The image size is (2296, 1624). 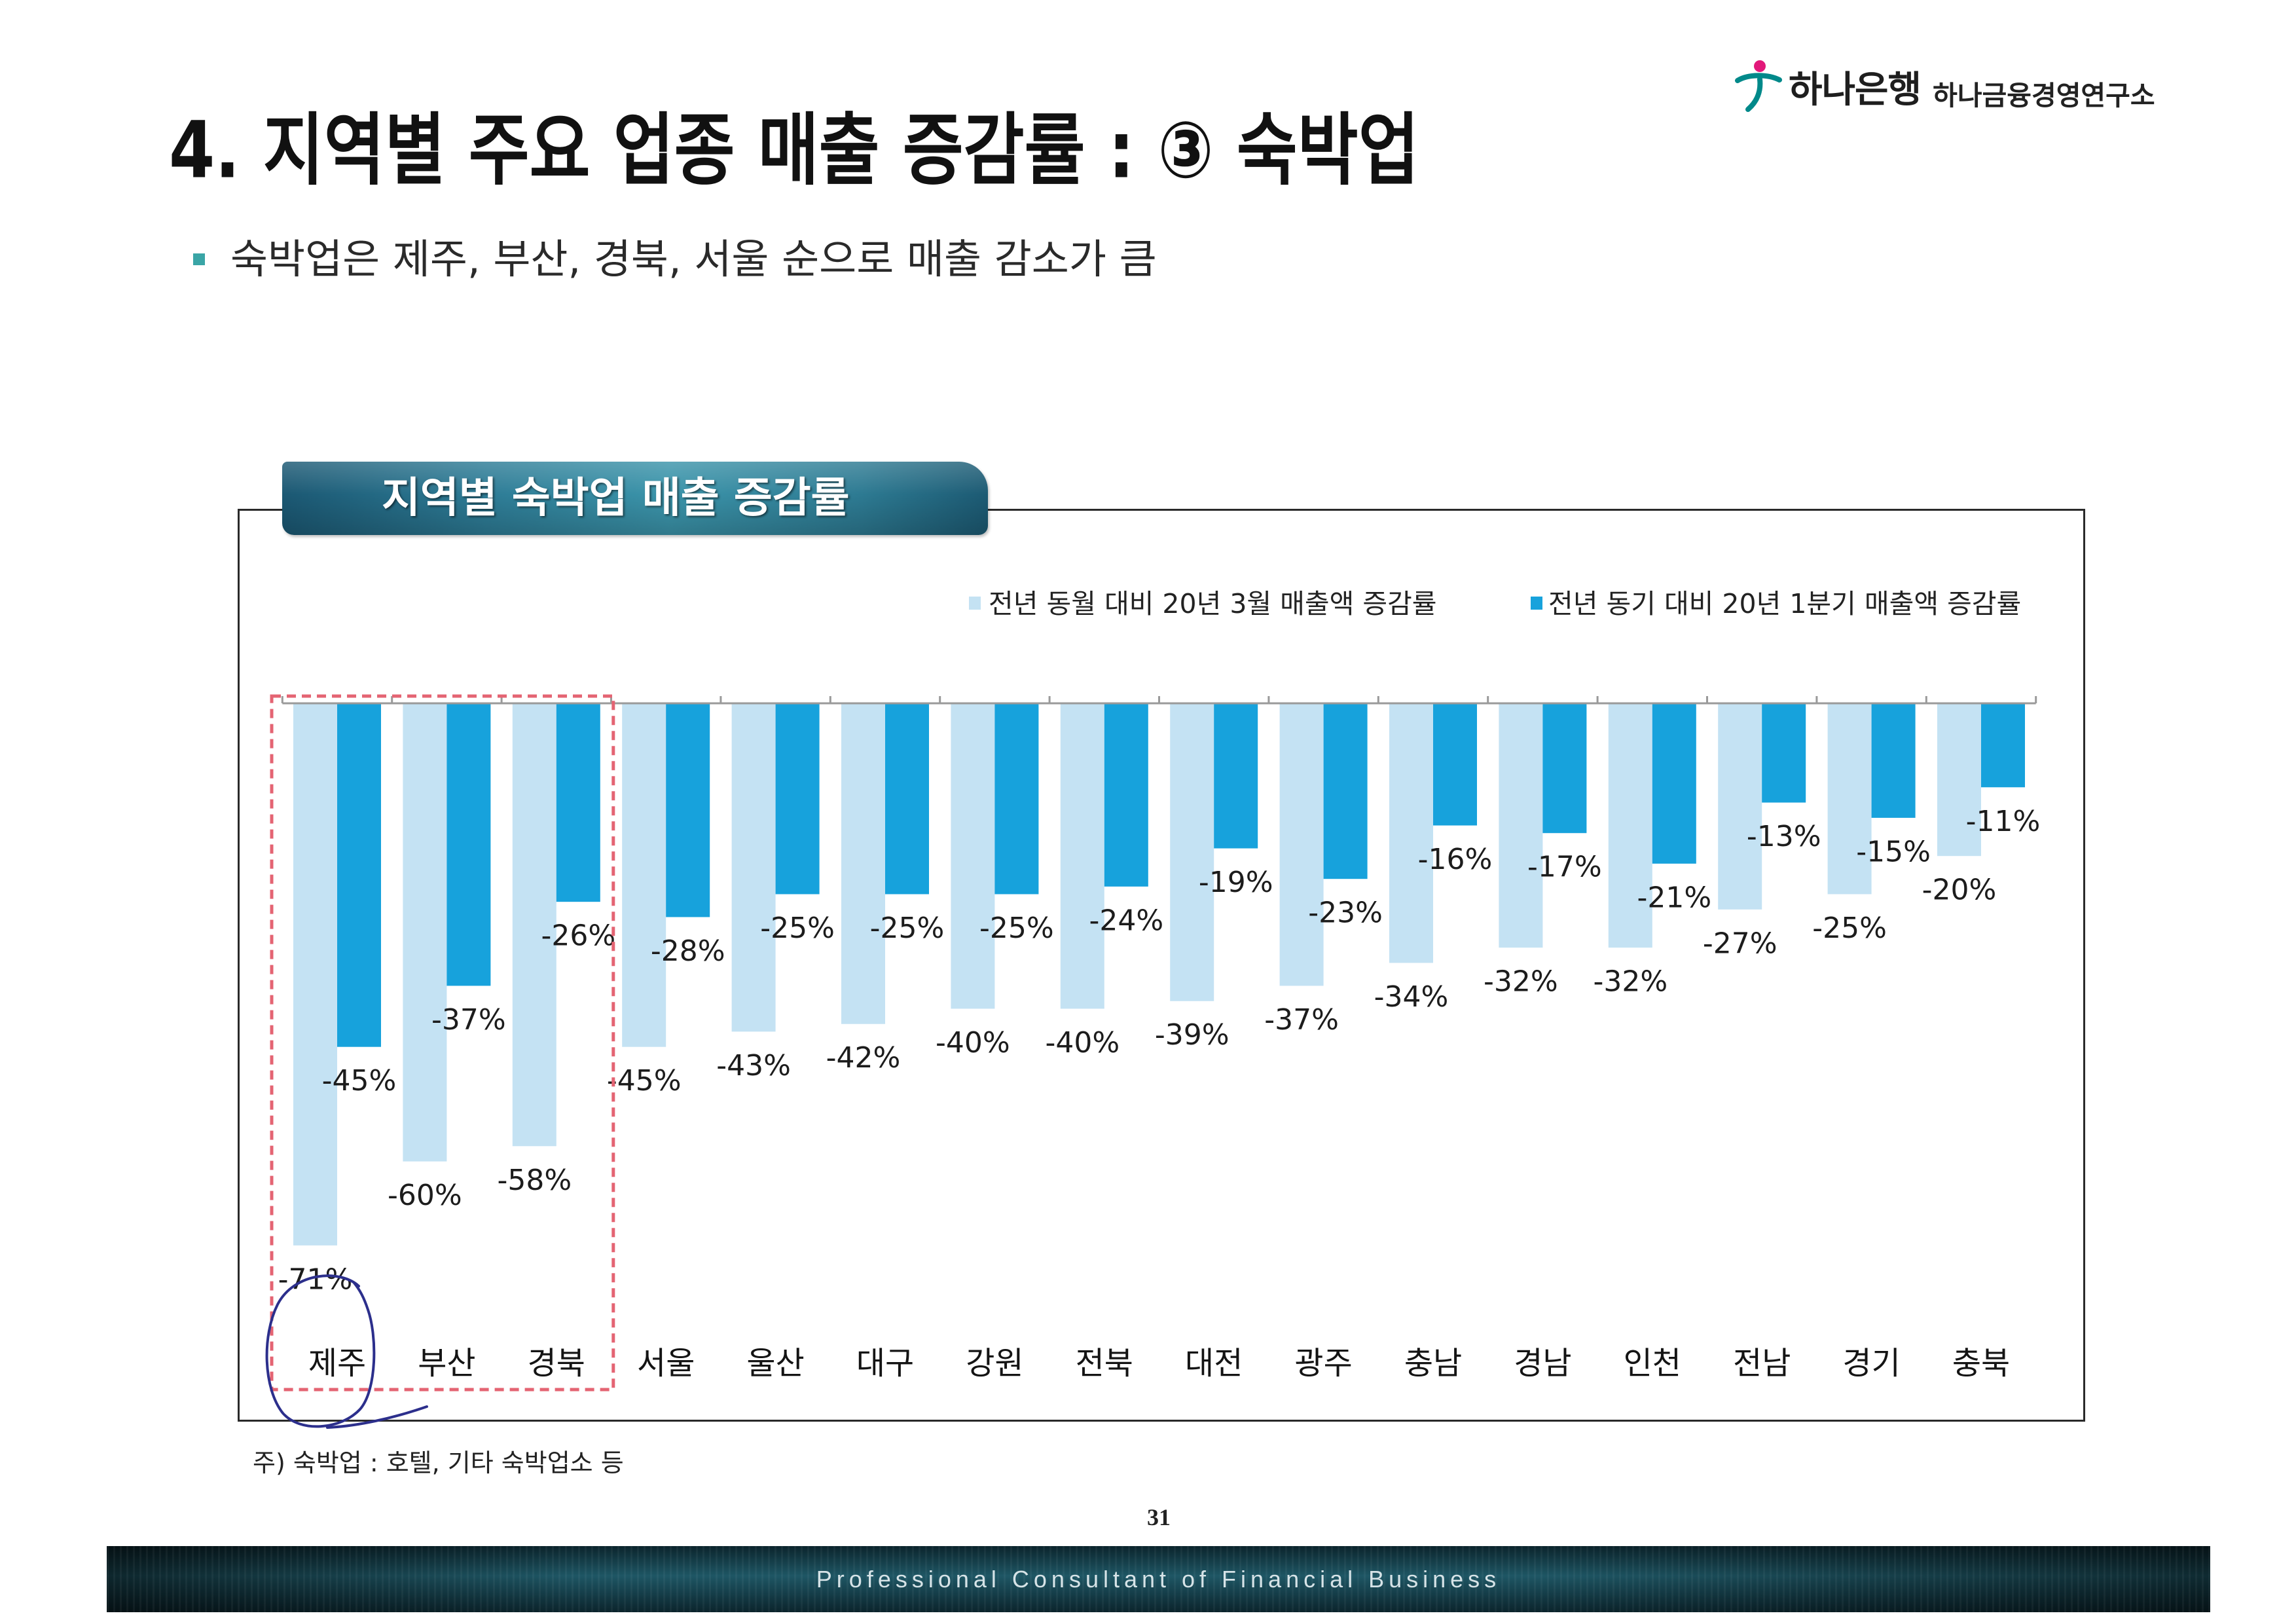 What do you see at coordinates (1159, 700) in the screenshot?
I see `zero-axis` at bounding box center [1159, 700].